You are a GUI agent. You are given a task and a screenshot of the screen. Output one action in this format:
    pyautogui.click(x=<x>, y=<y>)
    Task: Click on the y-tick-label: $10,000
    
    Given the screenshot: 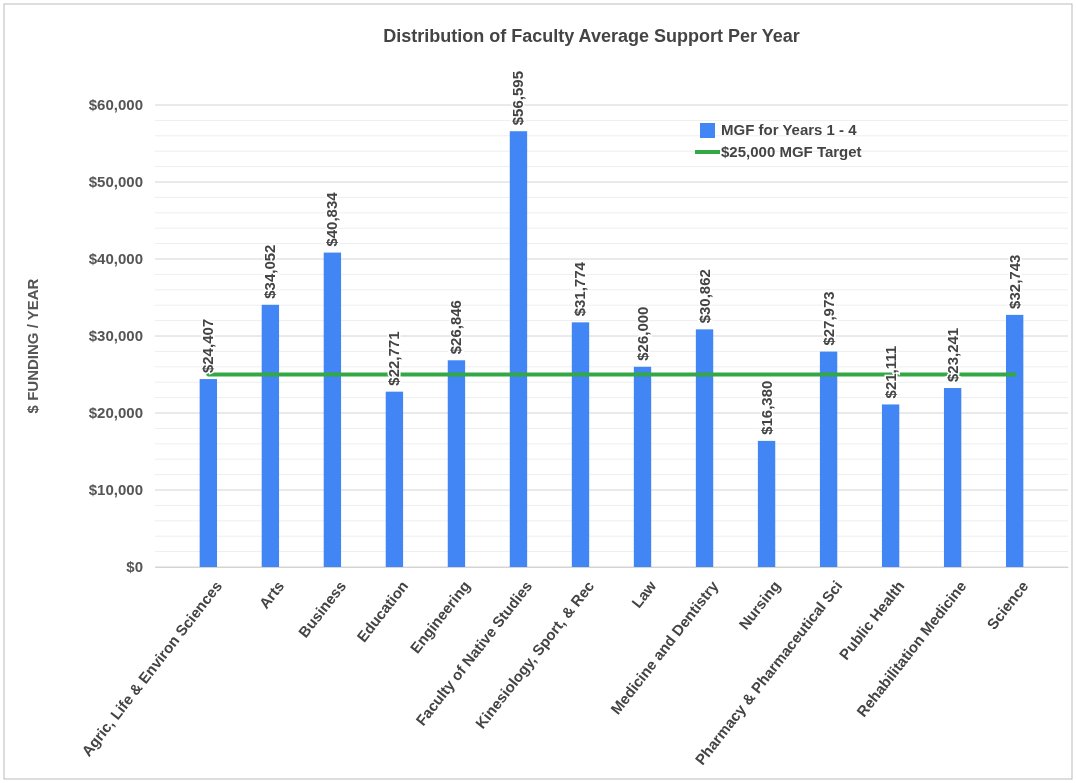 What is the action you would take?
    pyautogui.click(x=115, y=490)
    